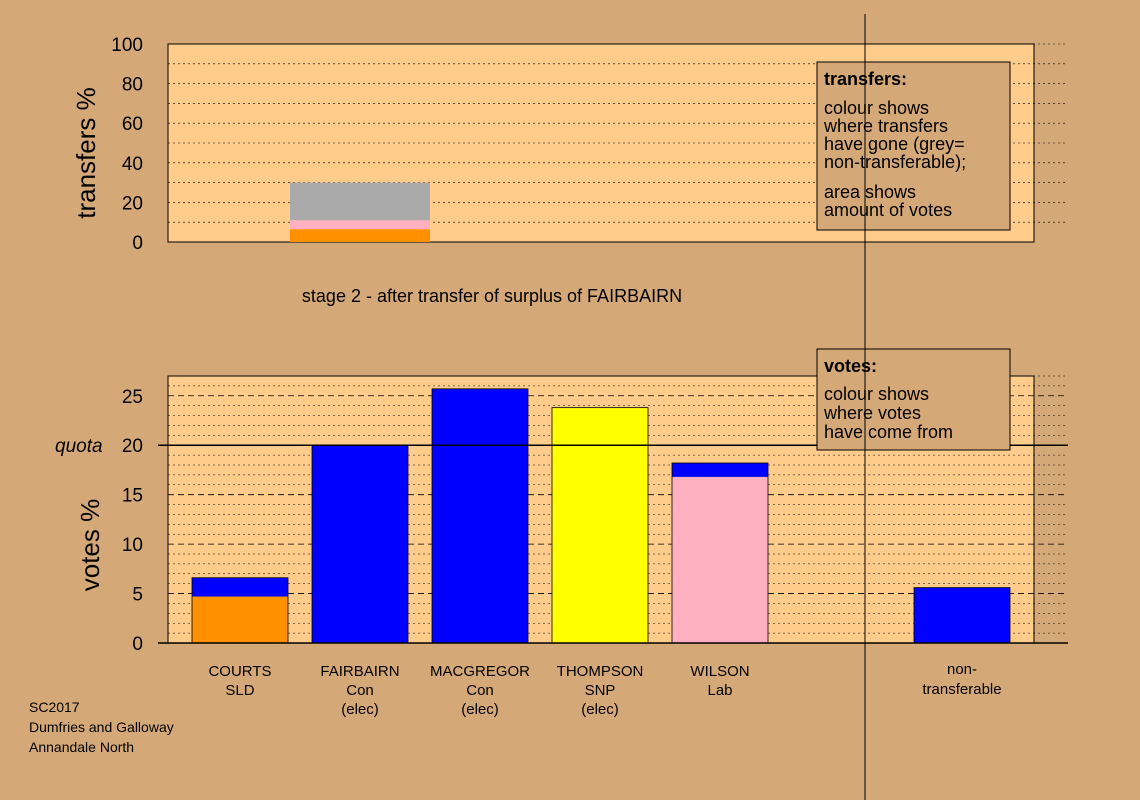 This screenshot has width=1140, height=800. Describe the element at coordinates (888, 432) in the screenshot. I see `votes-legend-line: have come from` at that location.